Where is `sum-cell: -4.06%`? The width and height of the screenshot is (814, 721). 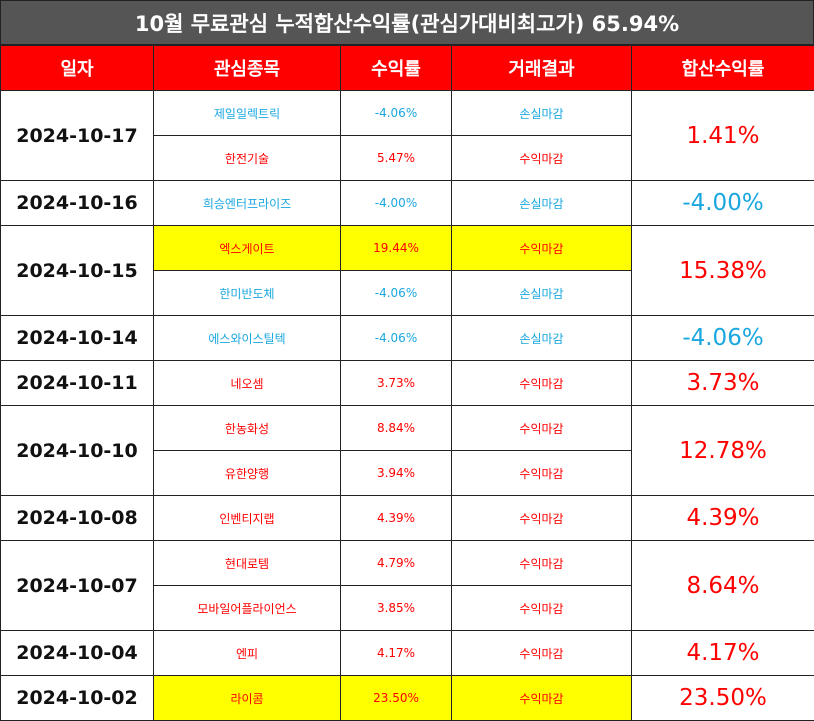 sum-cell: -4.06% is located at coordinates (722, 338).